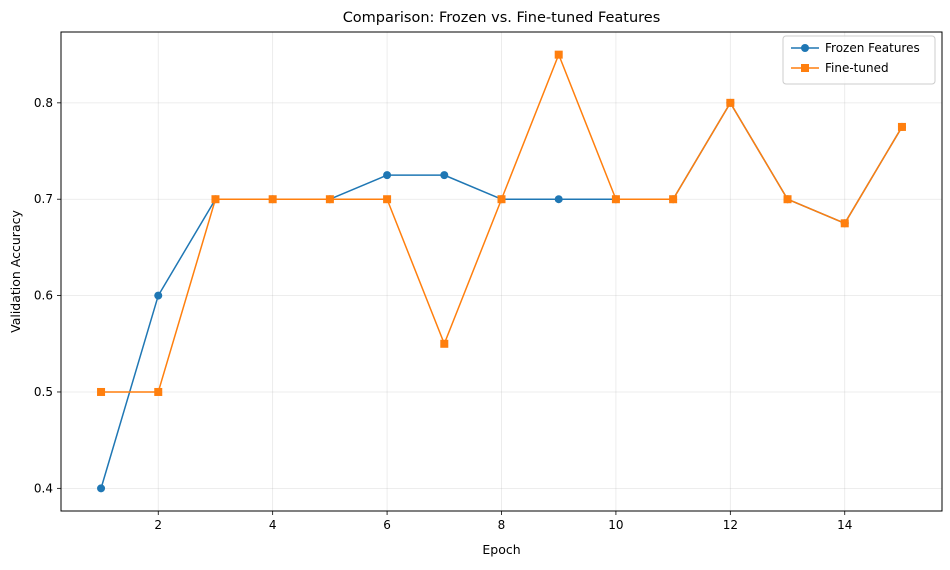  Describe the element at coordinates (502, 525) in the screenshot. I see `x-tick-label: 8` at that location.